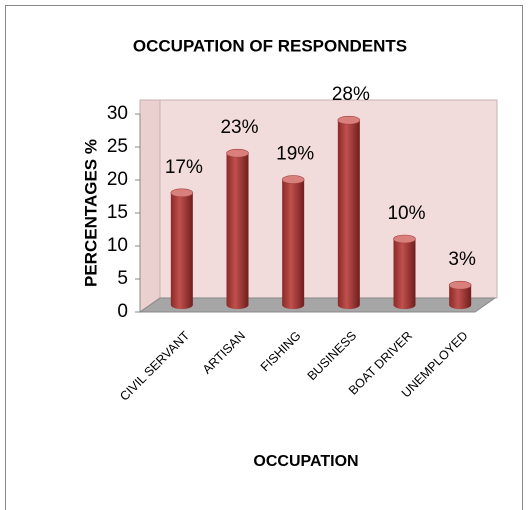  Describe the element at coordinates (462, 259) in the screenshot. I see `data-label: 3%` at that location.